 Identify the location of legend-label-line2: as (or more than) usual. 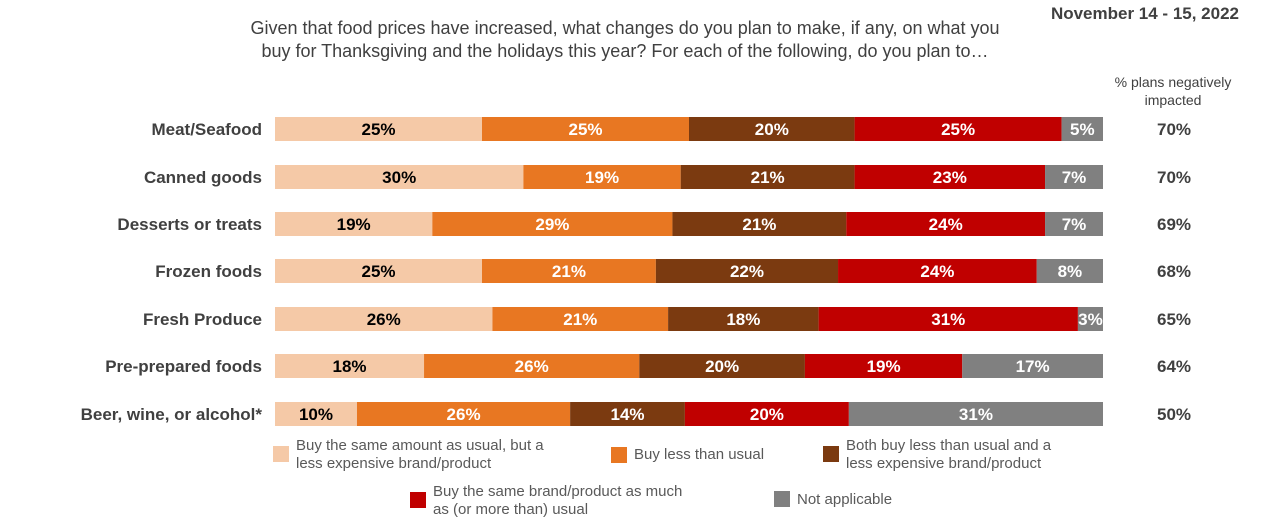
(511, 509).